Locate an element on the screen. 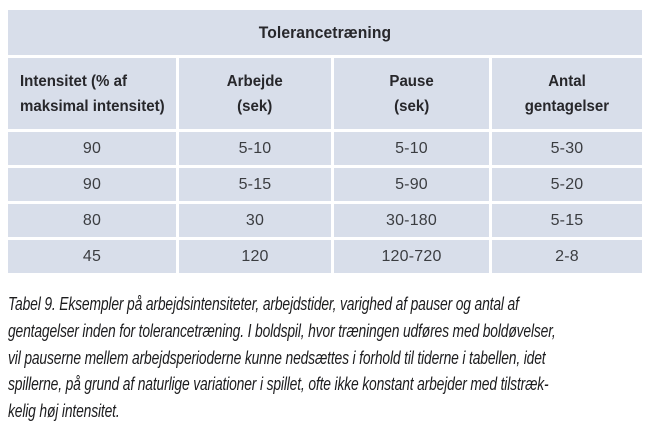 The image size is (646, 426). header-pause-line1: Pause is located at coordinates (411, 81).